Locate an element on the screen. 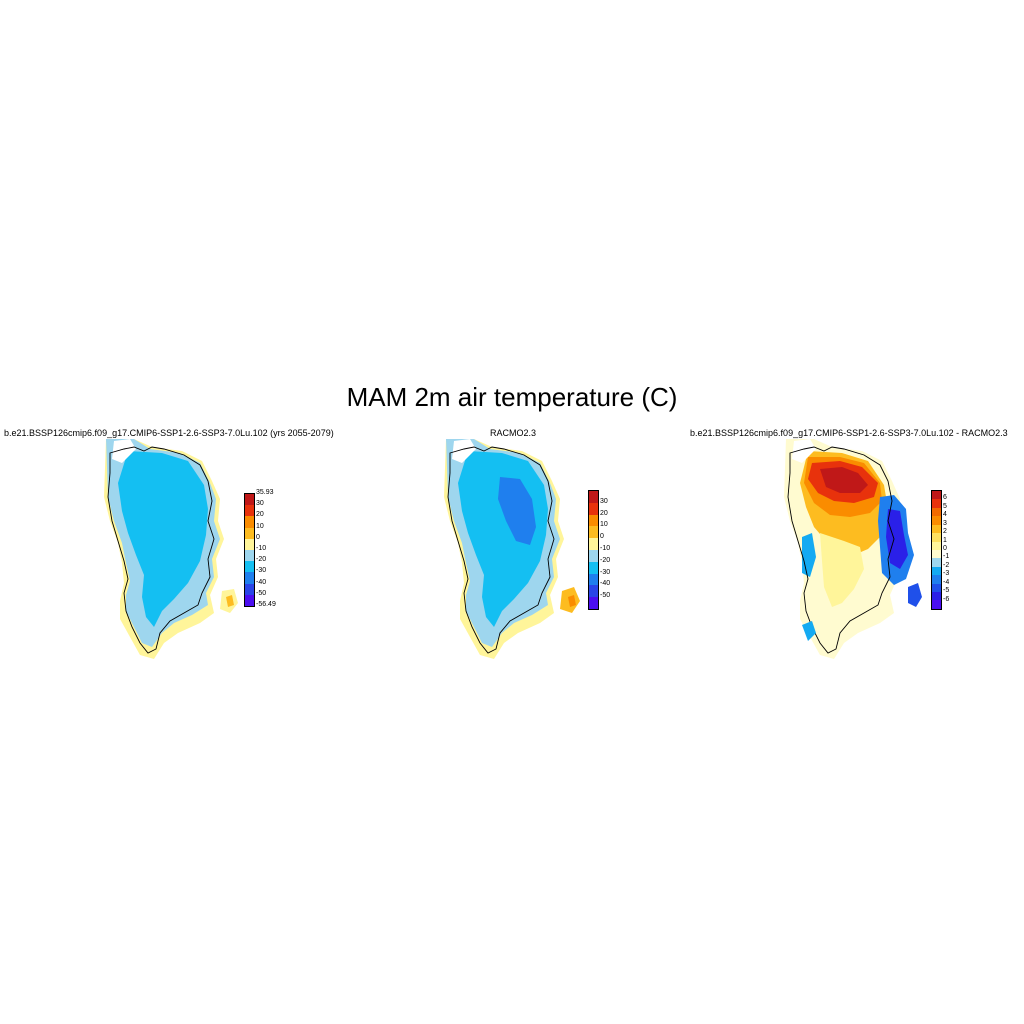  colorbar-diff is located at coordinates (936, 550).